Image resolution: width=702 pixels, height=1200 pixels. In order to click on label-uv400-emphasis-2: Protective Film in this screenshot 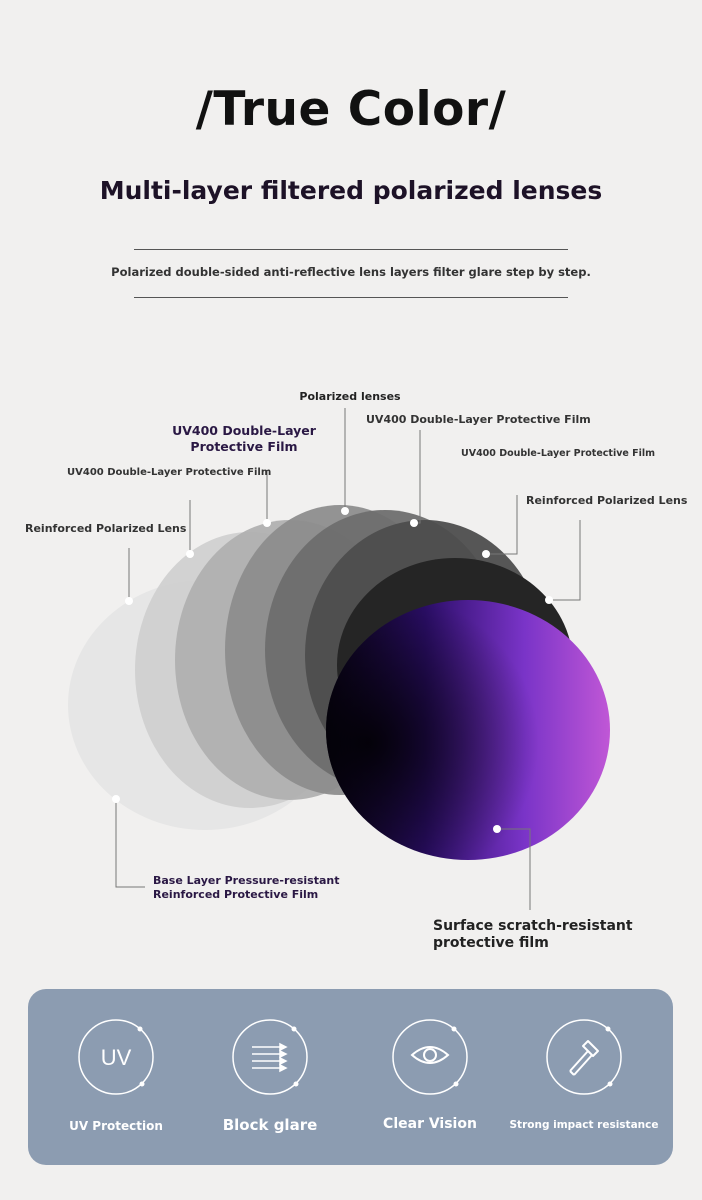, I will do `click(243, 446)`.